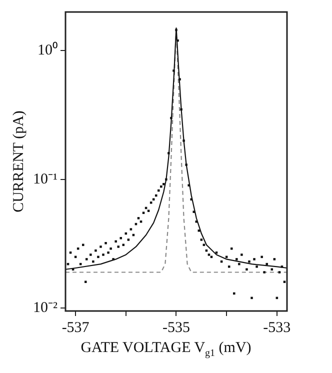 This screenshot has height=373, width=332. Describe the element at coordinates (76, 328) in the screenshot. I see `x-tick-label: -537` at that location.